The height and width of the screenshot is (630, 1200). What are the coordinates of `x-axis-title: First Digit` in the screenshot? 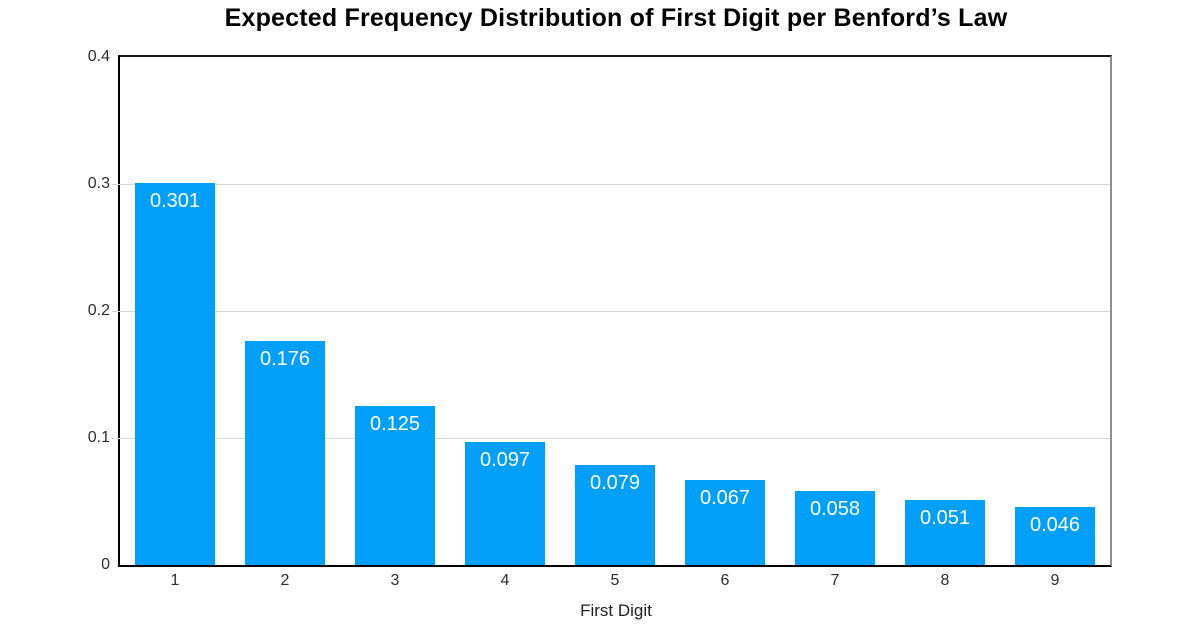 It's located at (616, 610).